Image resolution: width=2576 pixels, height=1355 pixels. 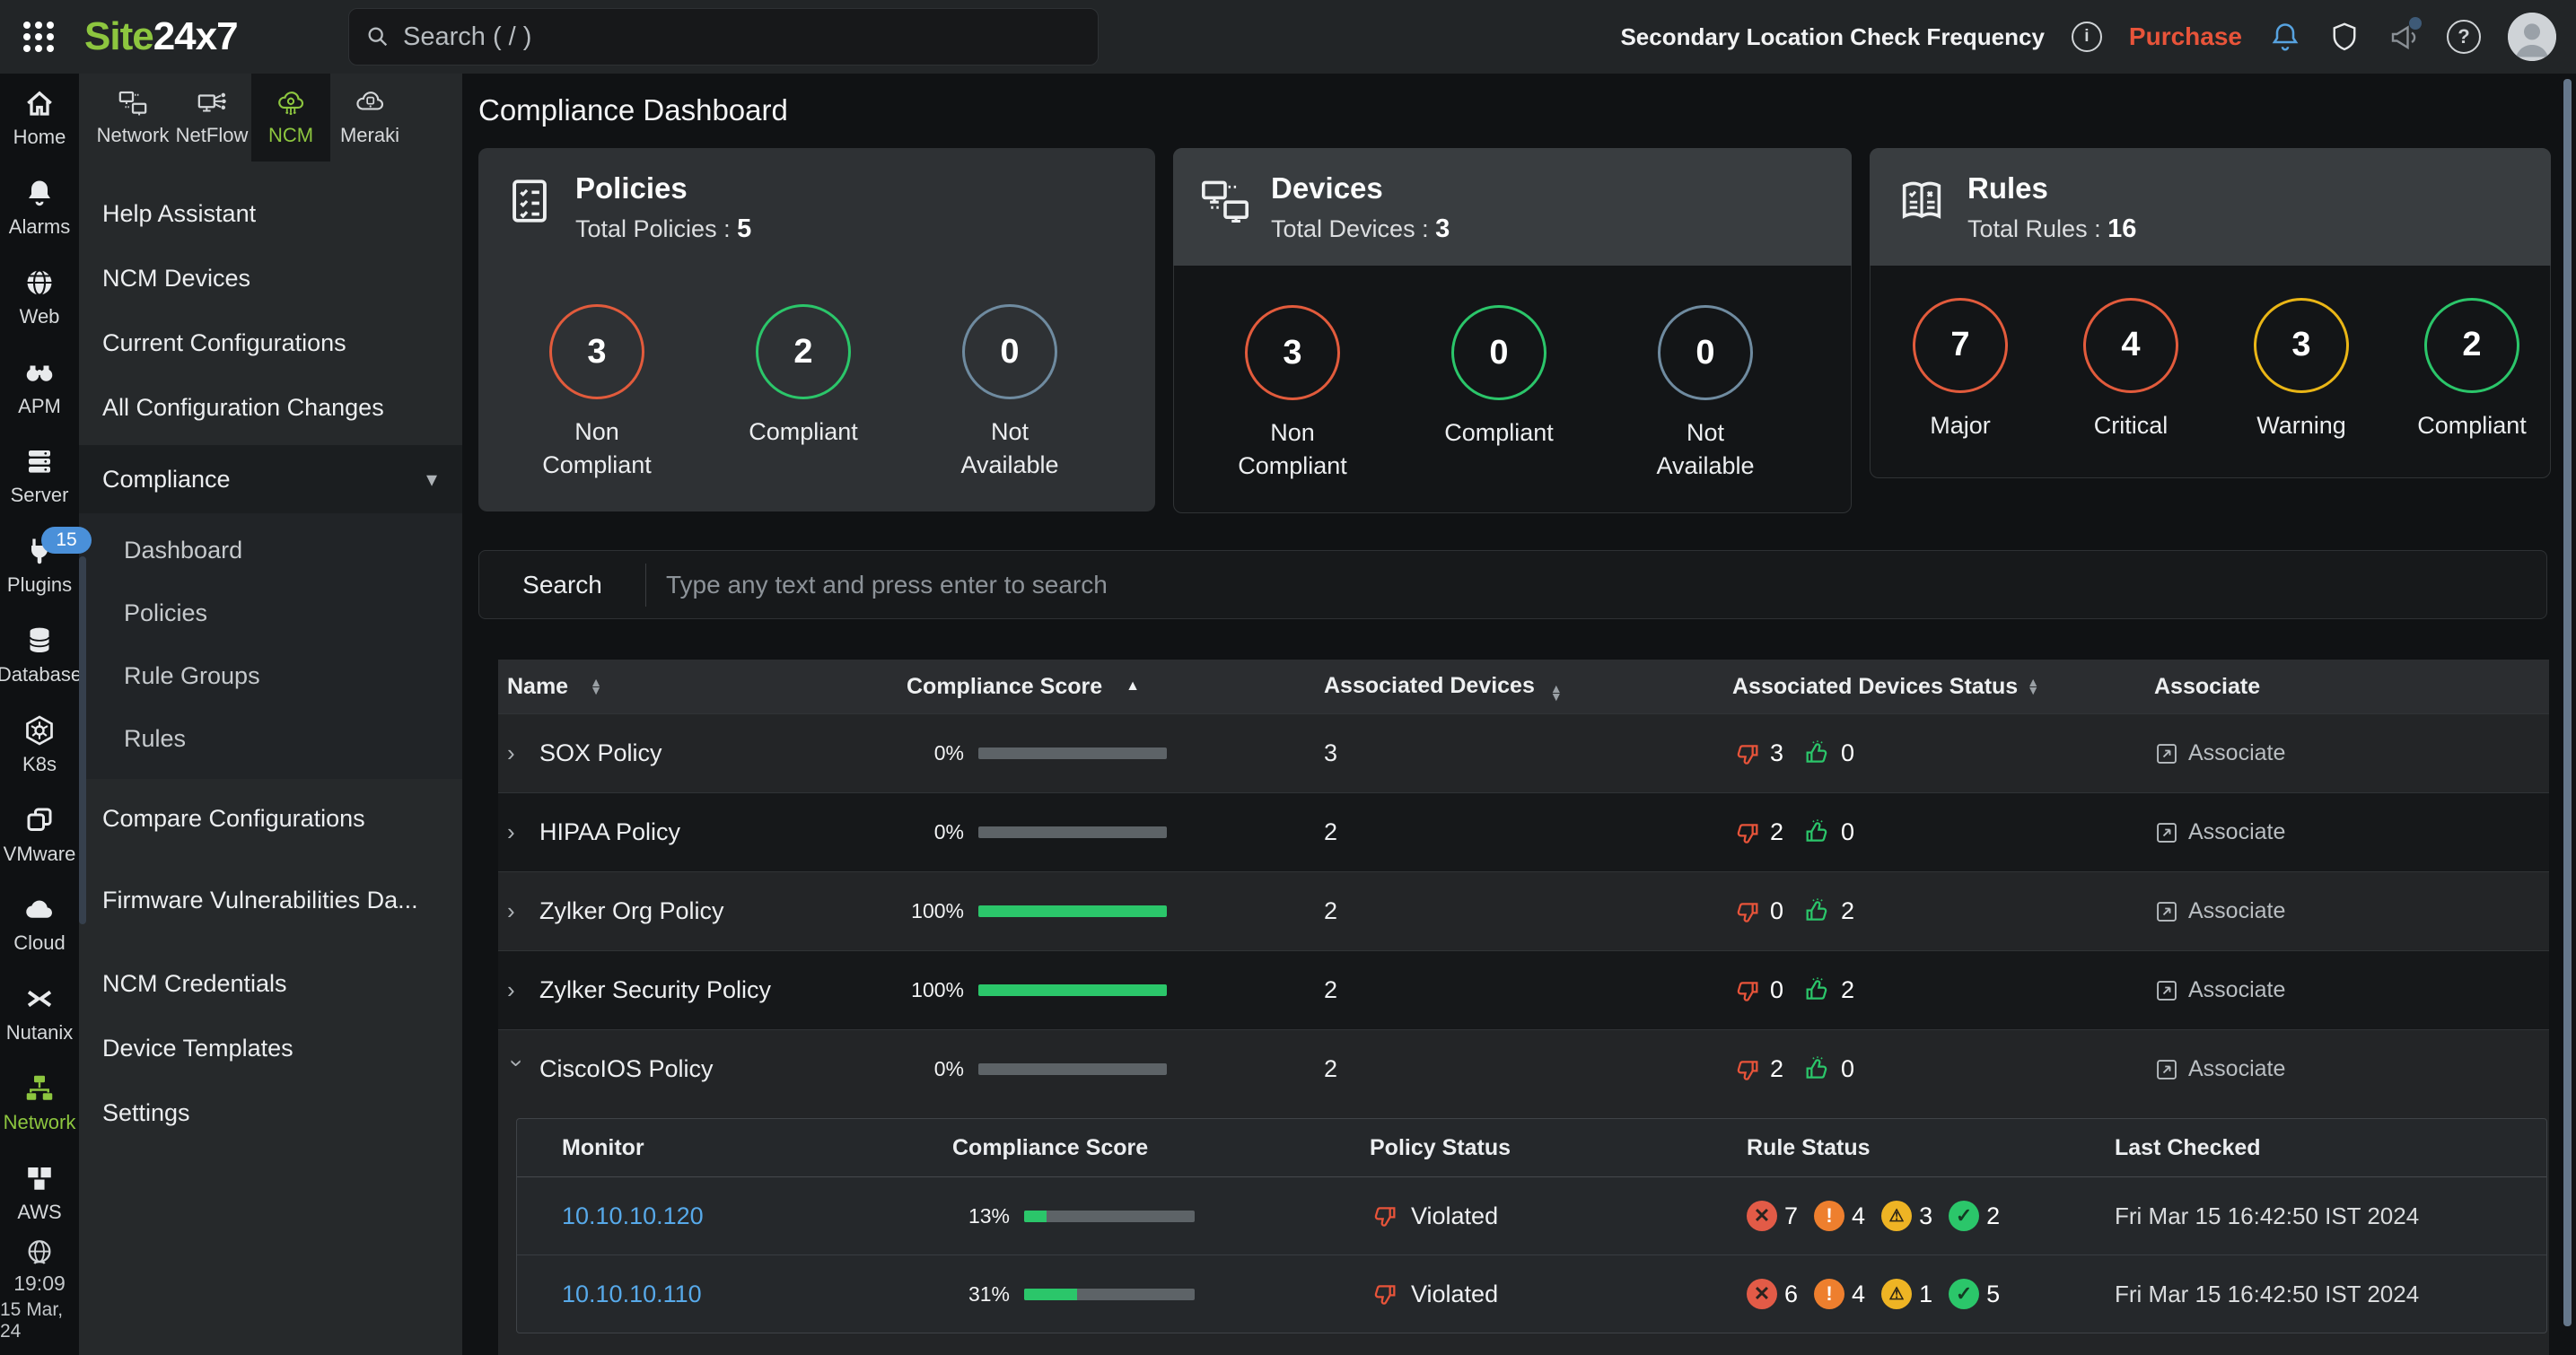 What do you see at coordinates (1443, 688) in the screenshot?
I see `column-header-associated-devices: Associated Devices ▲ ▼` at bounding box center [1443, 688].